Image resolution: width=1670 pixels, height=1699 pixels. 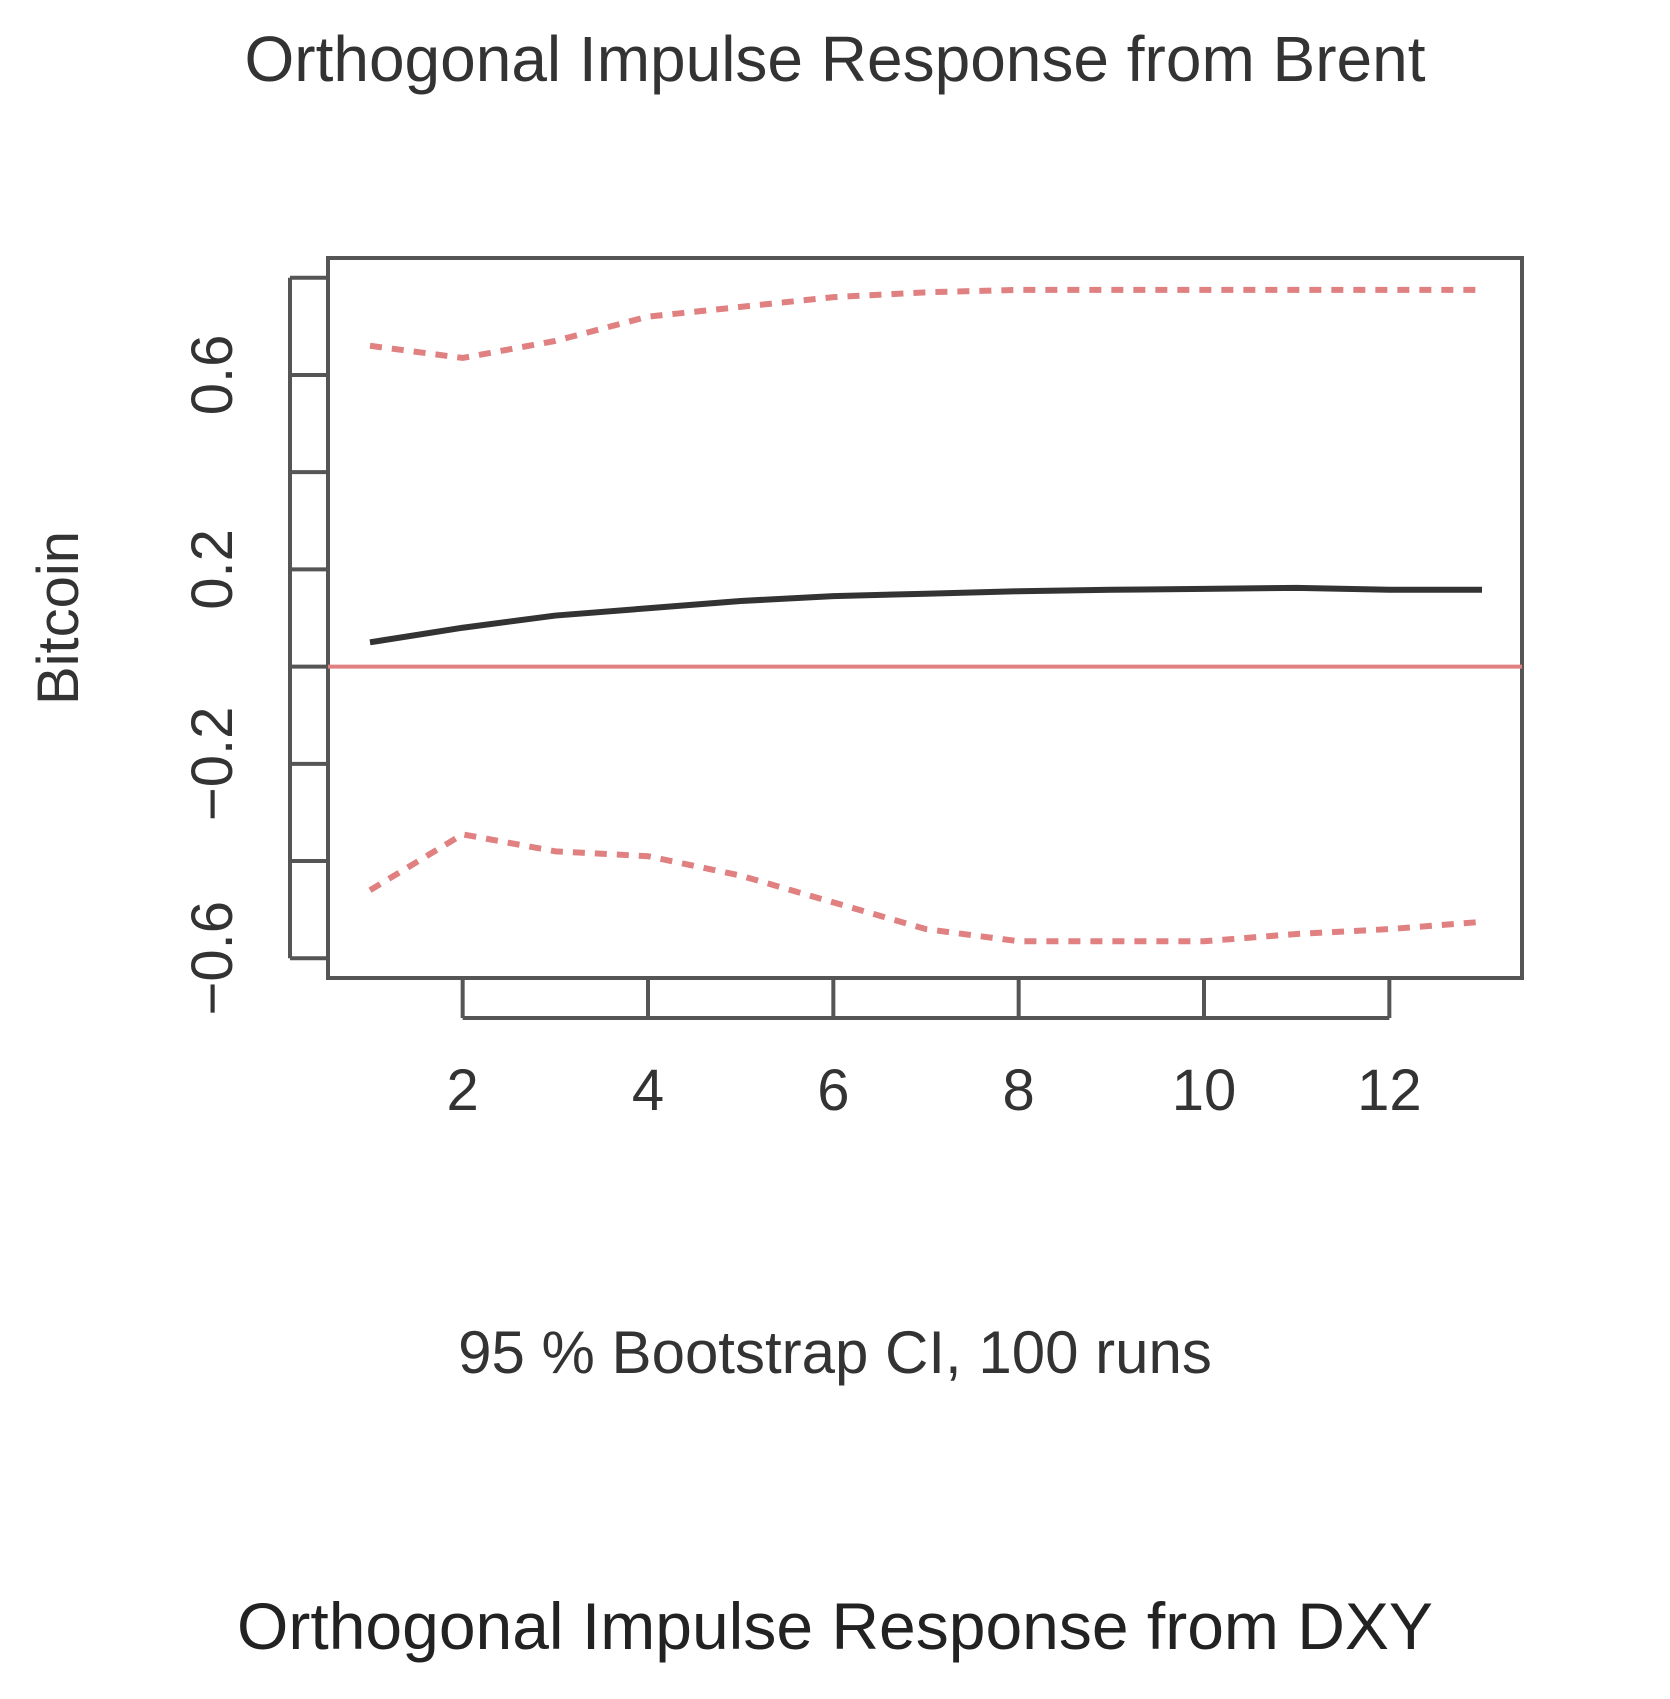 I want to click on x-axis: 2 4 6 8 10 12, so click(x=934, y=1050).